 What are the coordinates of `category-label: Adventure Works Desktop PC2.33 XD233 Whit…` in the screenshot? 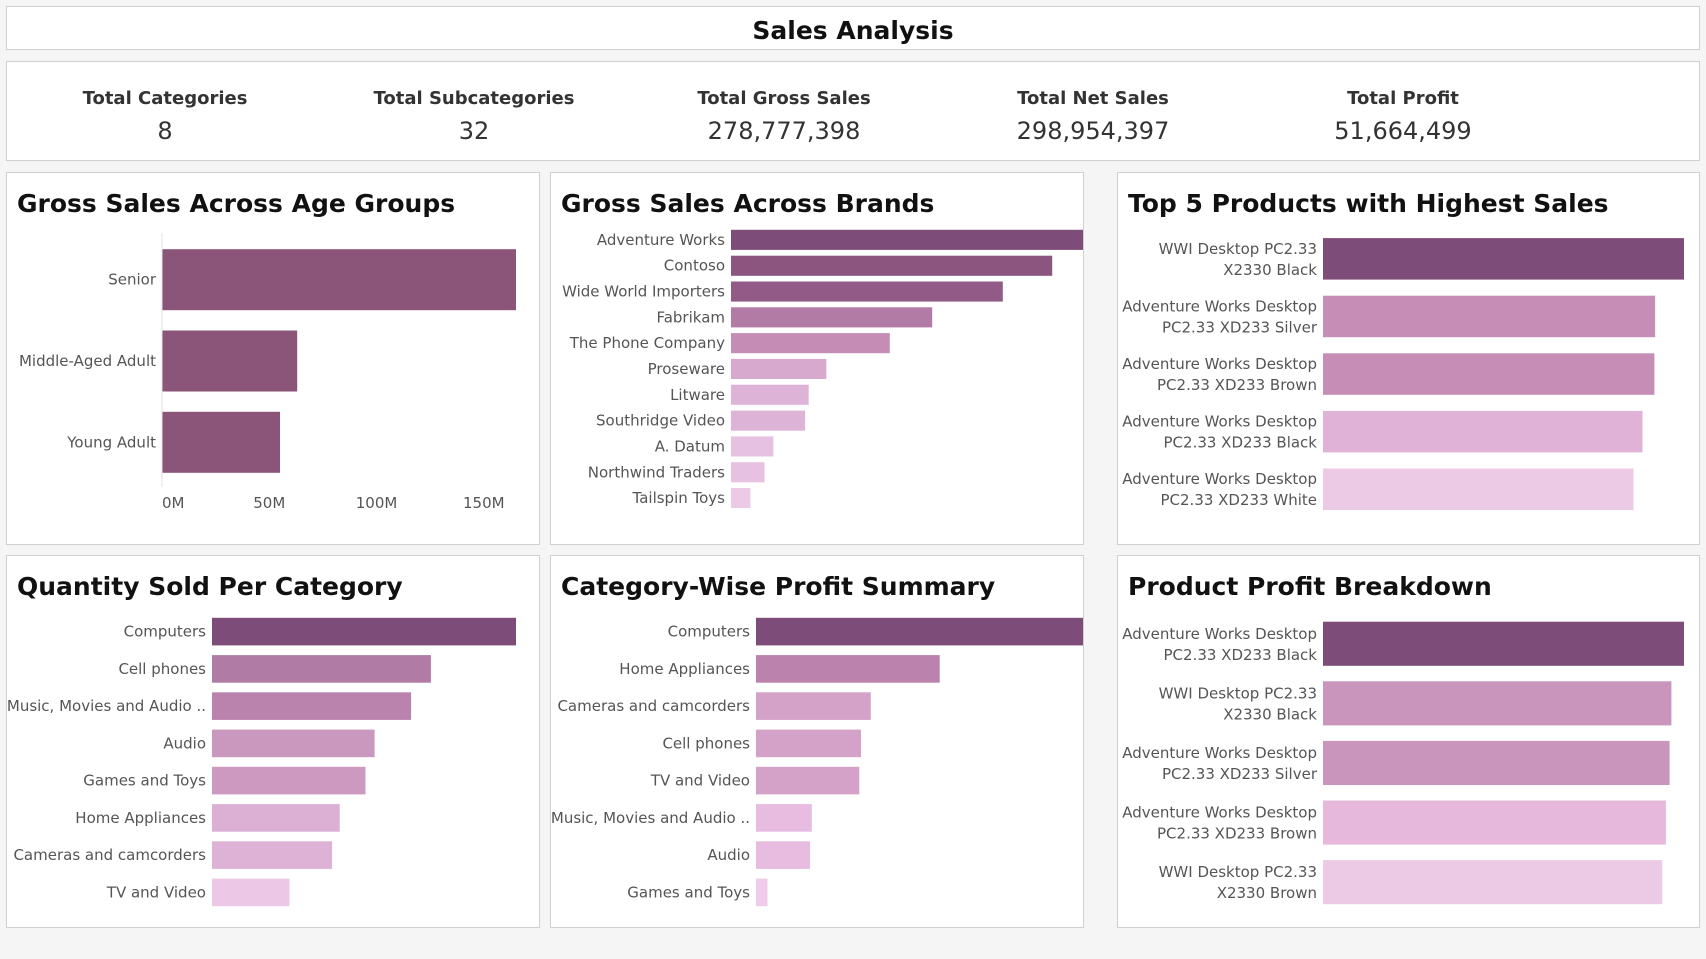 It's located at (1219, 489).